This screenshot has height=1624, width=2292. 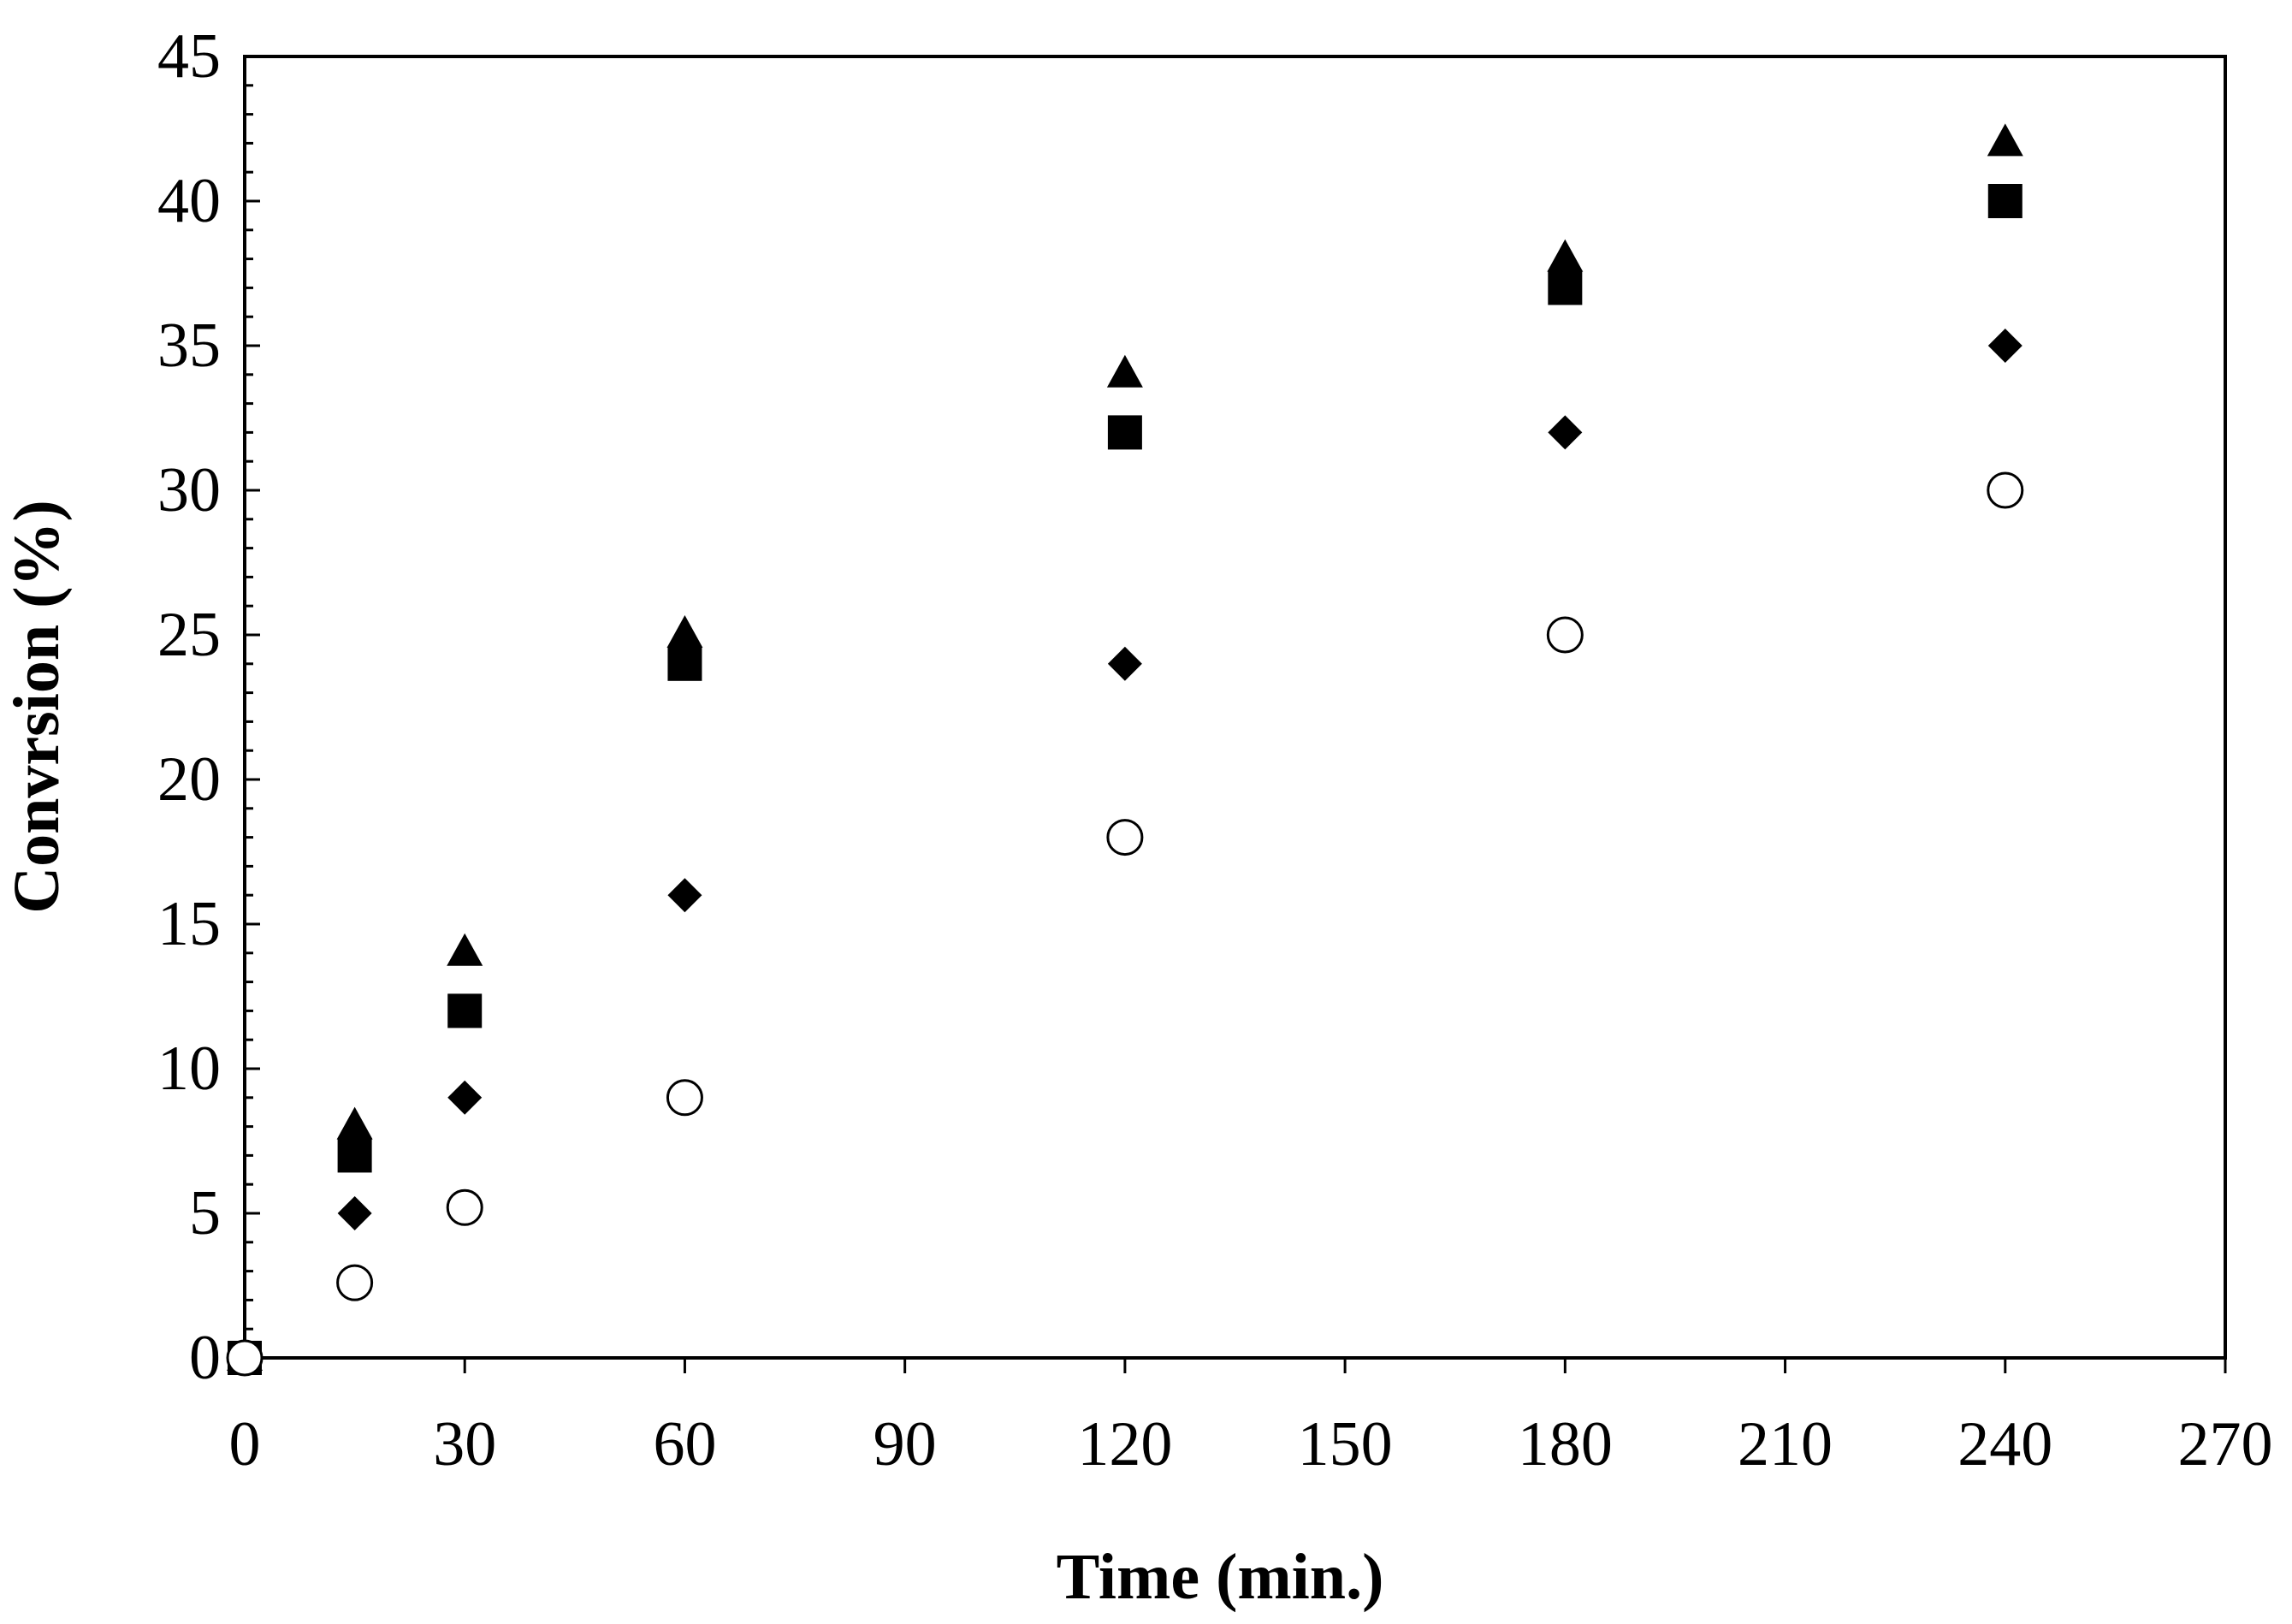 What do you see at coordinates (1786, 1444) in the screenshot?
I see `x-tick-label: 210` at bounding box center [1786, 1444].